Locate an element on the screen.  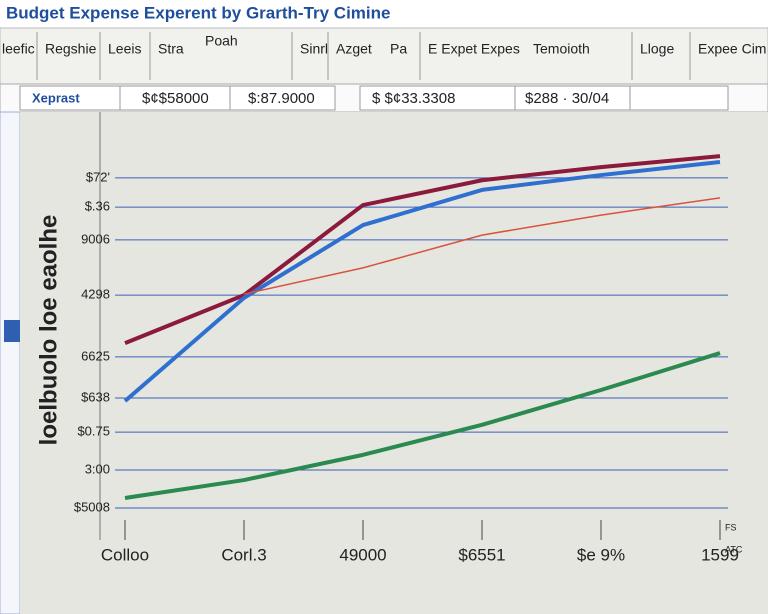
ribbon-label: leefic is located at coordinates (18, 49).